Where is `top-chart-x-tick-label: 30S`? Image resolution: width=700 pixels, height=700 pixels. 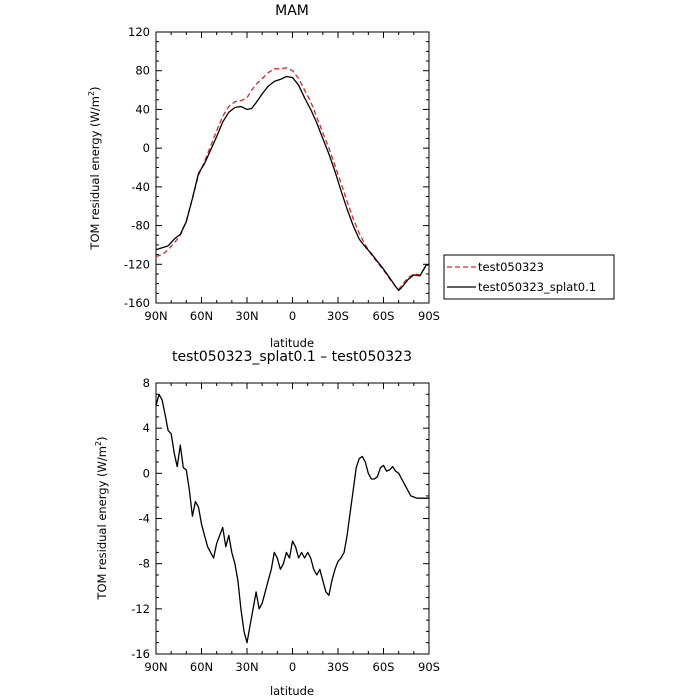
top-chart-x-tick-label: 30S is located at coordinates (338, 316).